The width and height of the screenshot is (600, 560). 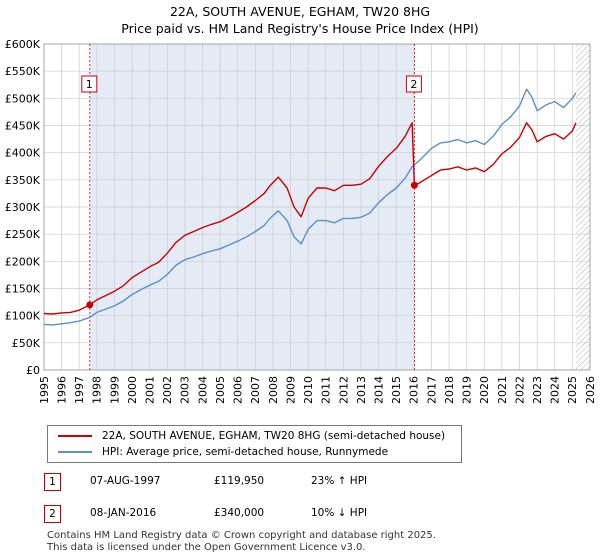 I want to click on sale-marker-label-1: 1, so click(x=89, y=84).